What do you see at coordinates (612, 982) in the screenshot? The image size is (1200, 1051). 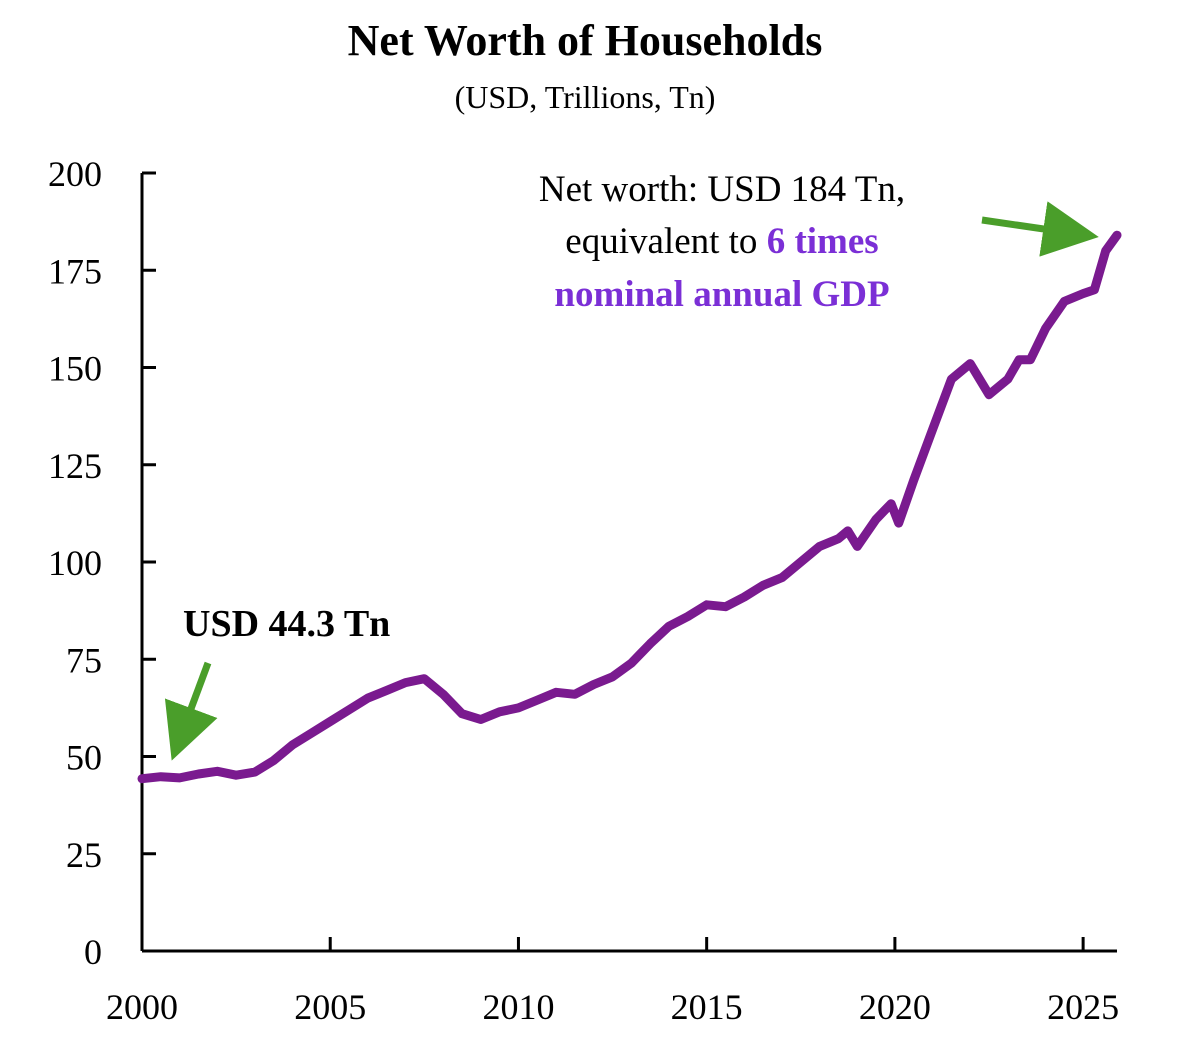 I see `x-axis-ticks: 2000 2005 2010 2015 2020 2025` at bounding box center [612, 982].